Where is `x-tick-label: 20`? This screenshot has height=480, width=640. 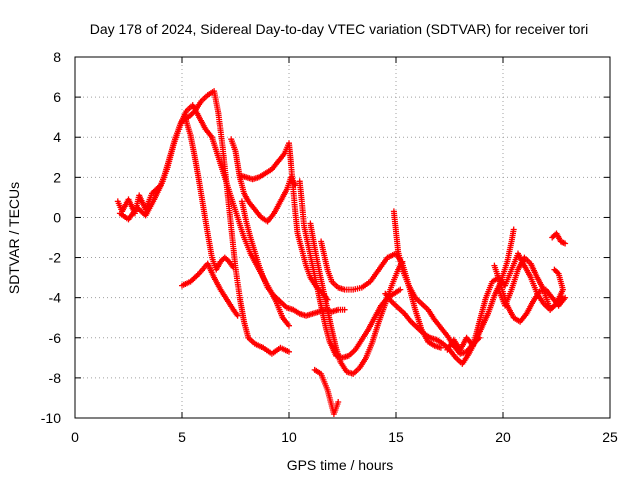
x-tick-label: 20 is located at coordinates (503, 437).